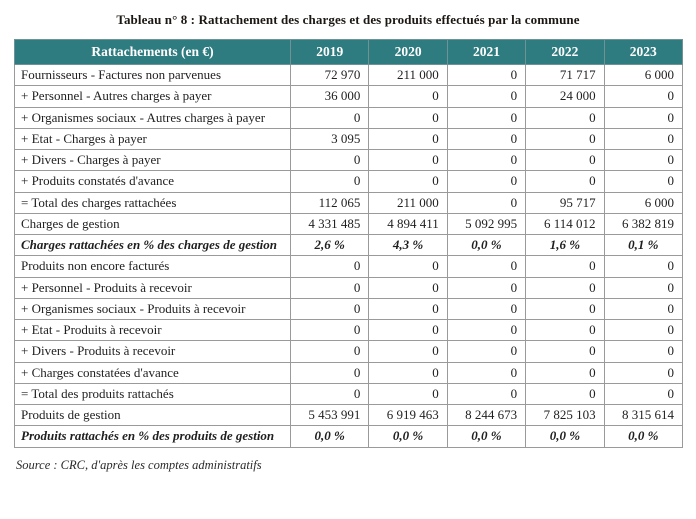  I want to click on row-label: + Divers - Produits à recevoir, so click(152, 351).